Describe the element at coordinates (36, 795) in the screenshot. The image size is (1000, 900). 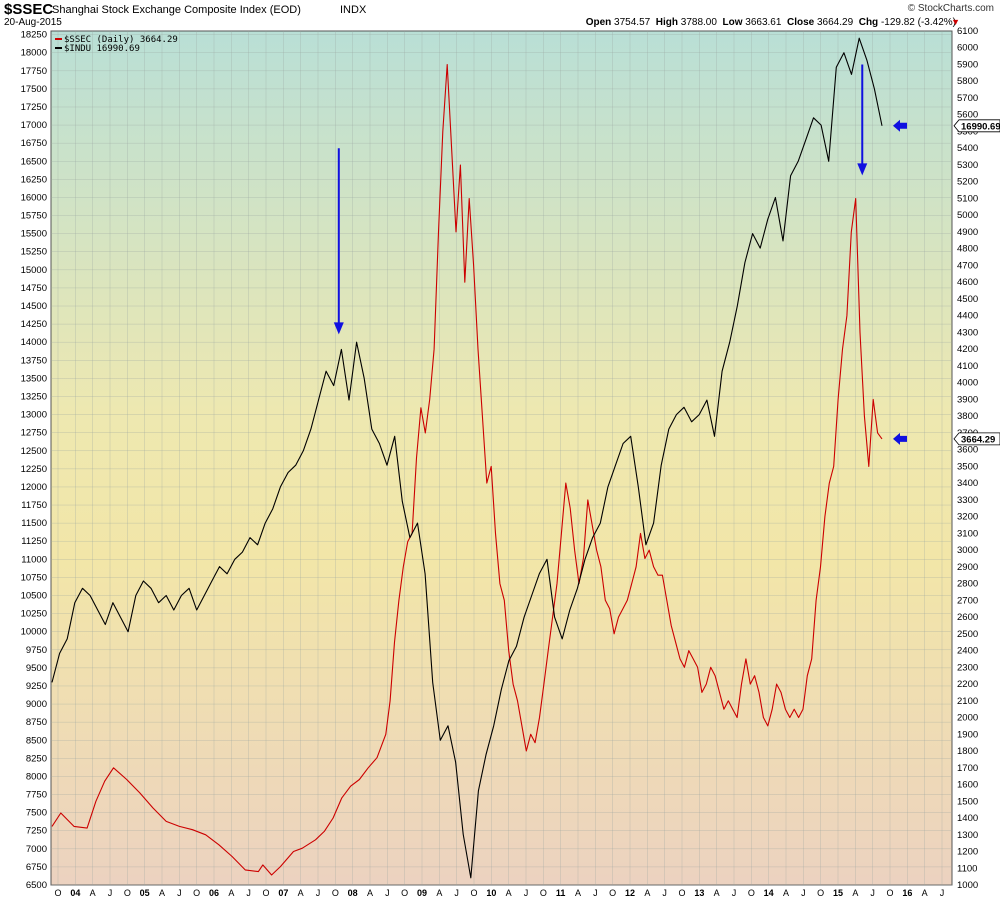
I see `left-tick-label: 7750` at that location.